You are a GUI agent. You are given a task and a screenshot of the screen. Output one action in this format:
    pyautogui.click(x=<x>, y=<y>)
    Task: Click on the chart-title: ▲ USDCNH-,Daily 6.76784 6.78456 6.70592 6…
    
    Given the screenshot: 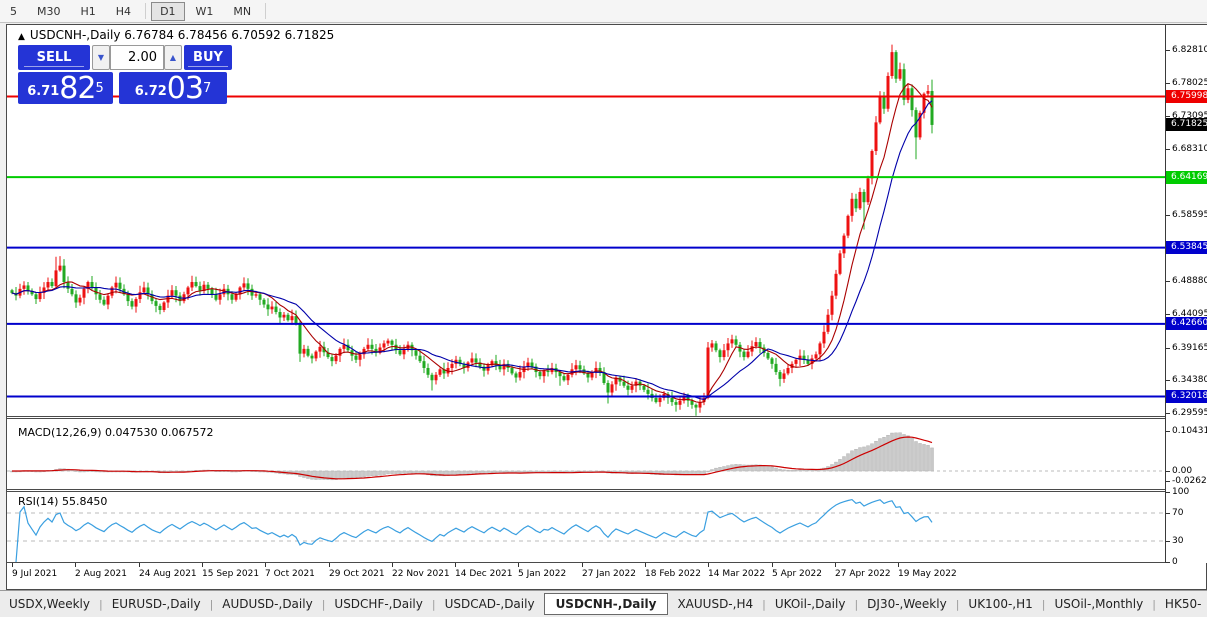 What is the action you would take?
    pyautogui.click(x=176, y=35)
    